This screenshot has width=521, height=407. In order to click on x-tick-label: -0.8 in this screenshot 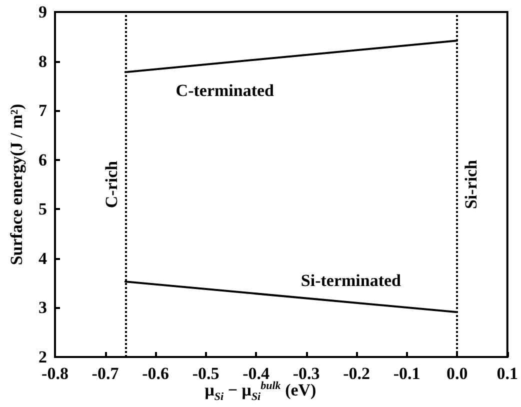, I will do `click(55, 373)`.